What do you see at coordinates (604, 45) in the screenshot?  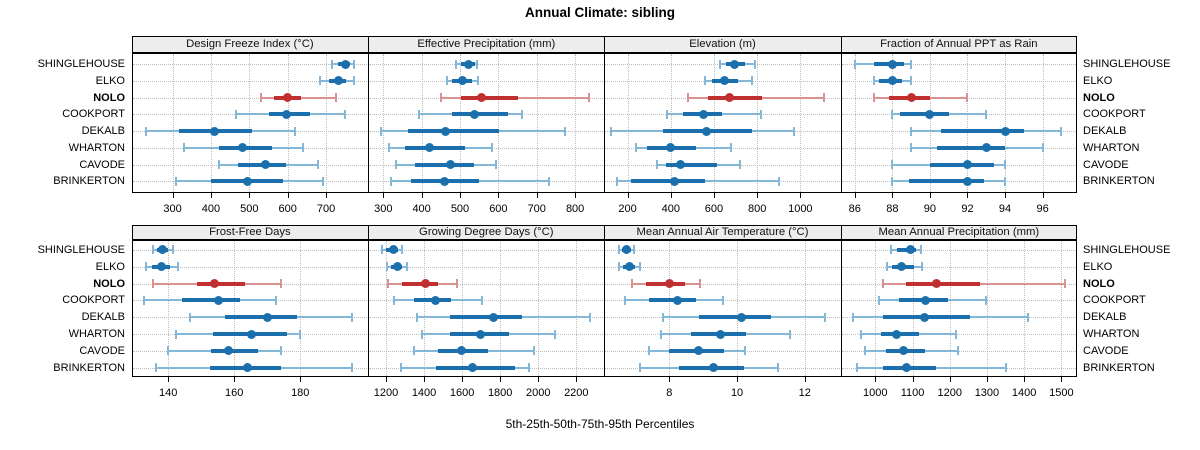 I see `strip-row-frame` at bounding box center [604, 45].